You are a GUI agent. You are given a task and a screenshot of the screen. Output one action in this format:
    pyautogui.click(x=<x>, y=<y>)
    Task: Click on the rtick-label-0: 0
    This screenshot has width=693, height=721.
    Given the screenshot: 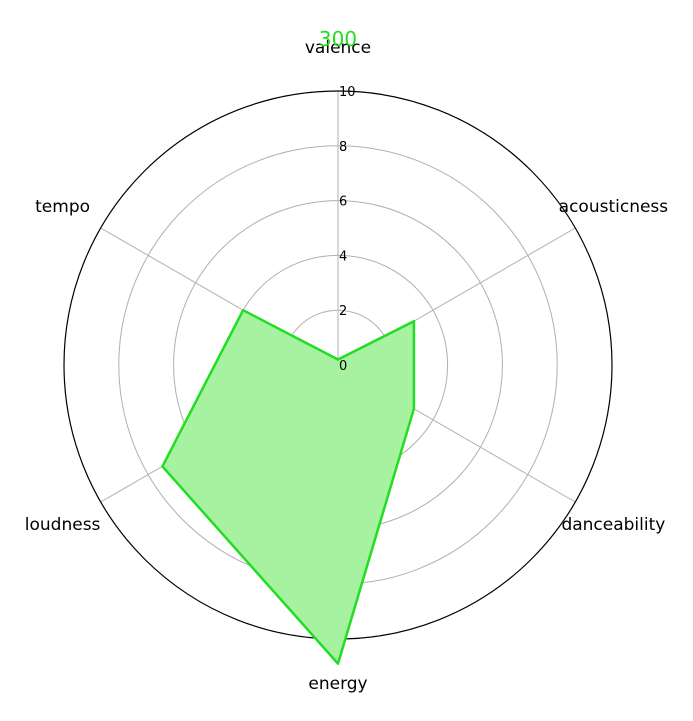 What is the action you would take?
    pyautogui.click(x=343, y=366)
    